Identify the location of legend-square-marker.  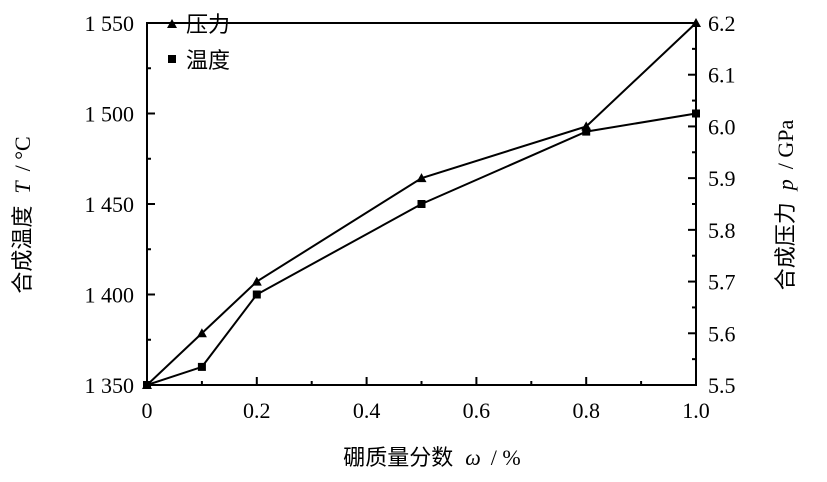
(172, 59).